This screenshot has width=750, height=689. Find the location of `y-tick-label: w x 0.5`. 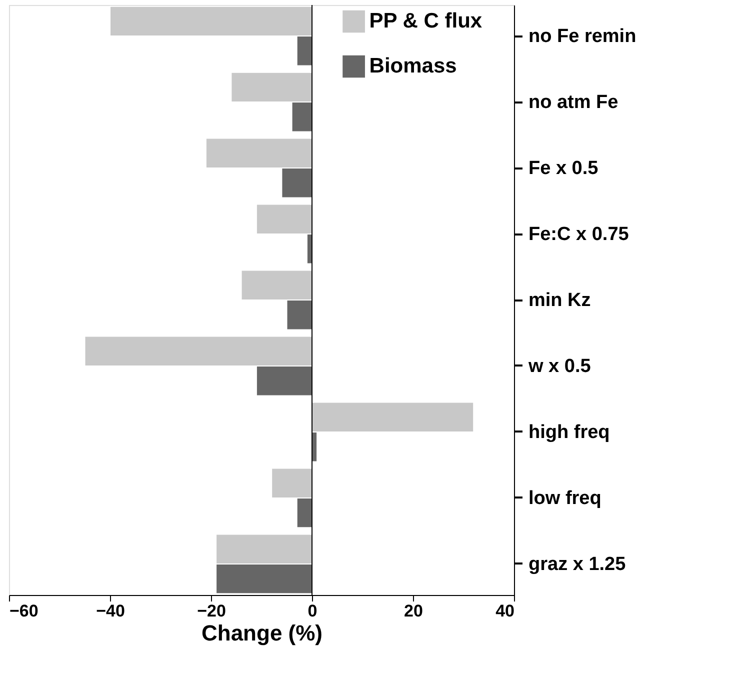

y-tick-label: w x 0.5 is located at coordinates (560, 366).